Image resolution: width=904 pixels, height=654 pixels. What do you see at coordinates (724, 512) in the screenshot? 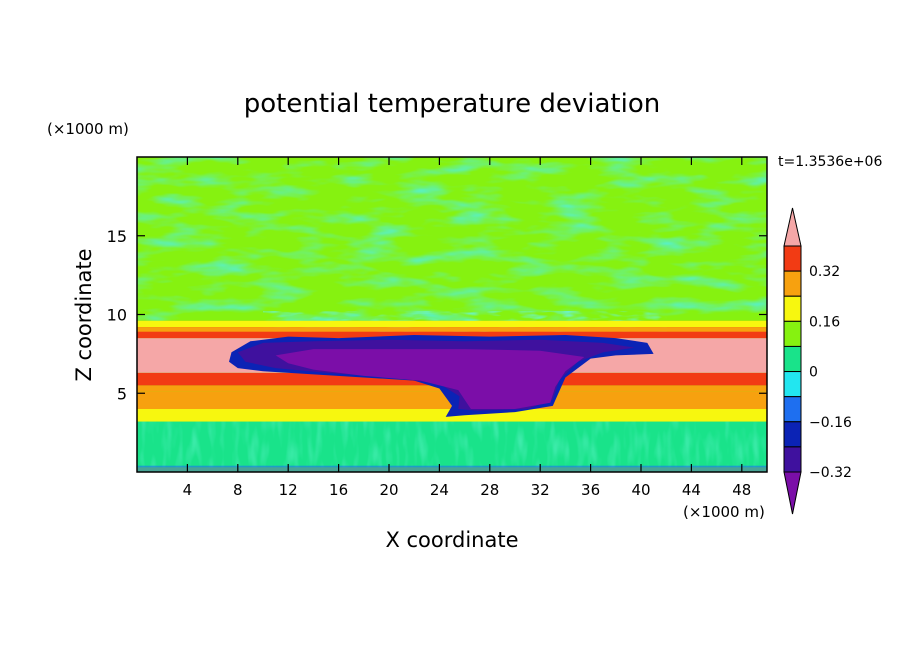
I see `x-unit-label: (×1000 m)` at bounding box center [724, 512].